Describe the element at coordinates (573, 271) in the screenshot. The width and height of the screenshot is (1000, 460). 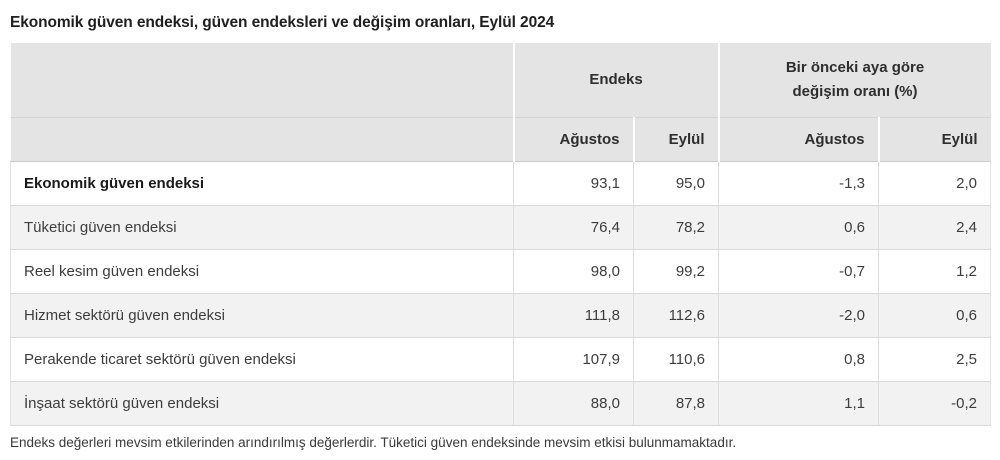
I see `cell-endeks-agustos: 98,0` at that location.